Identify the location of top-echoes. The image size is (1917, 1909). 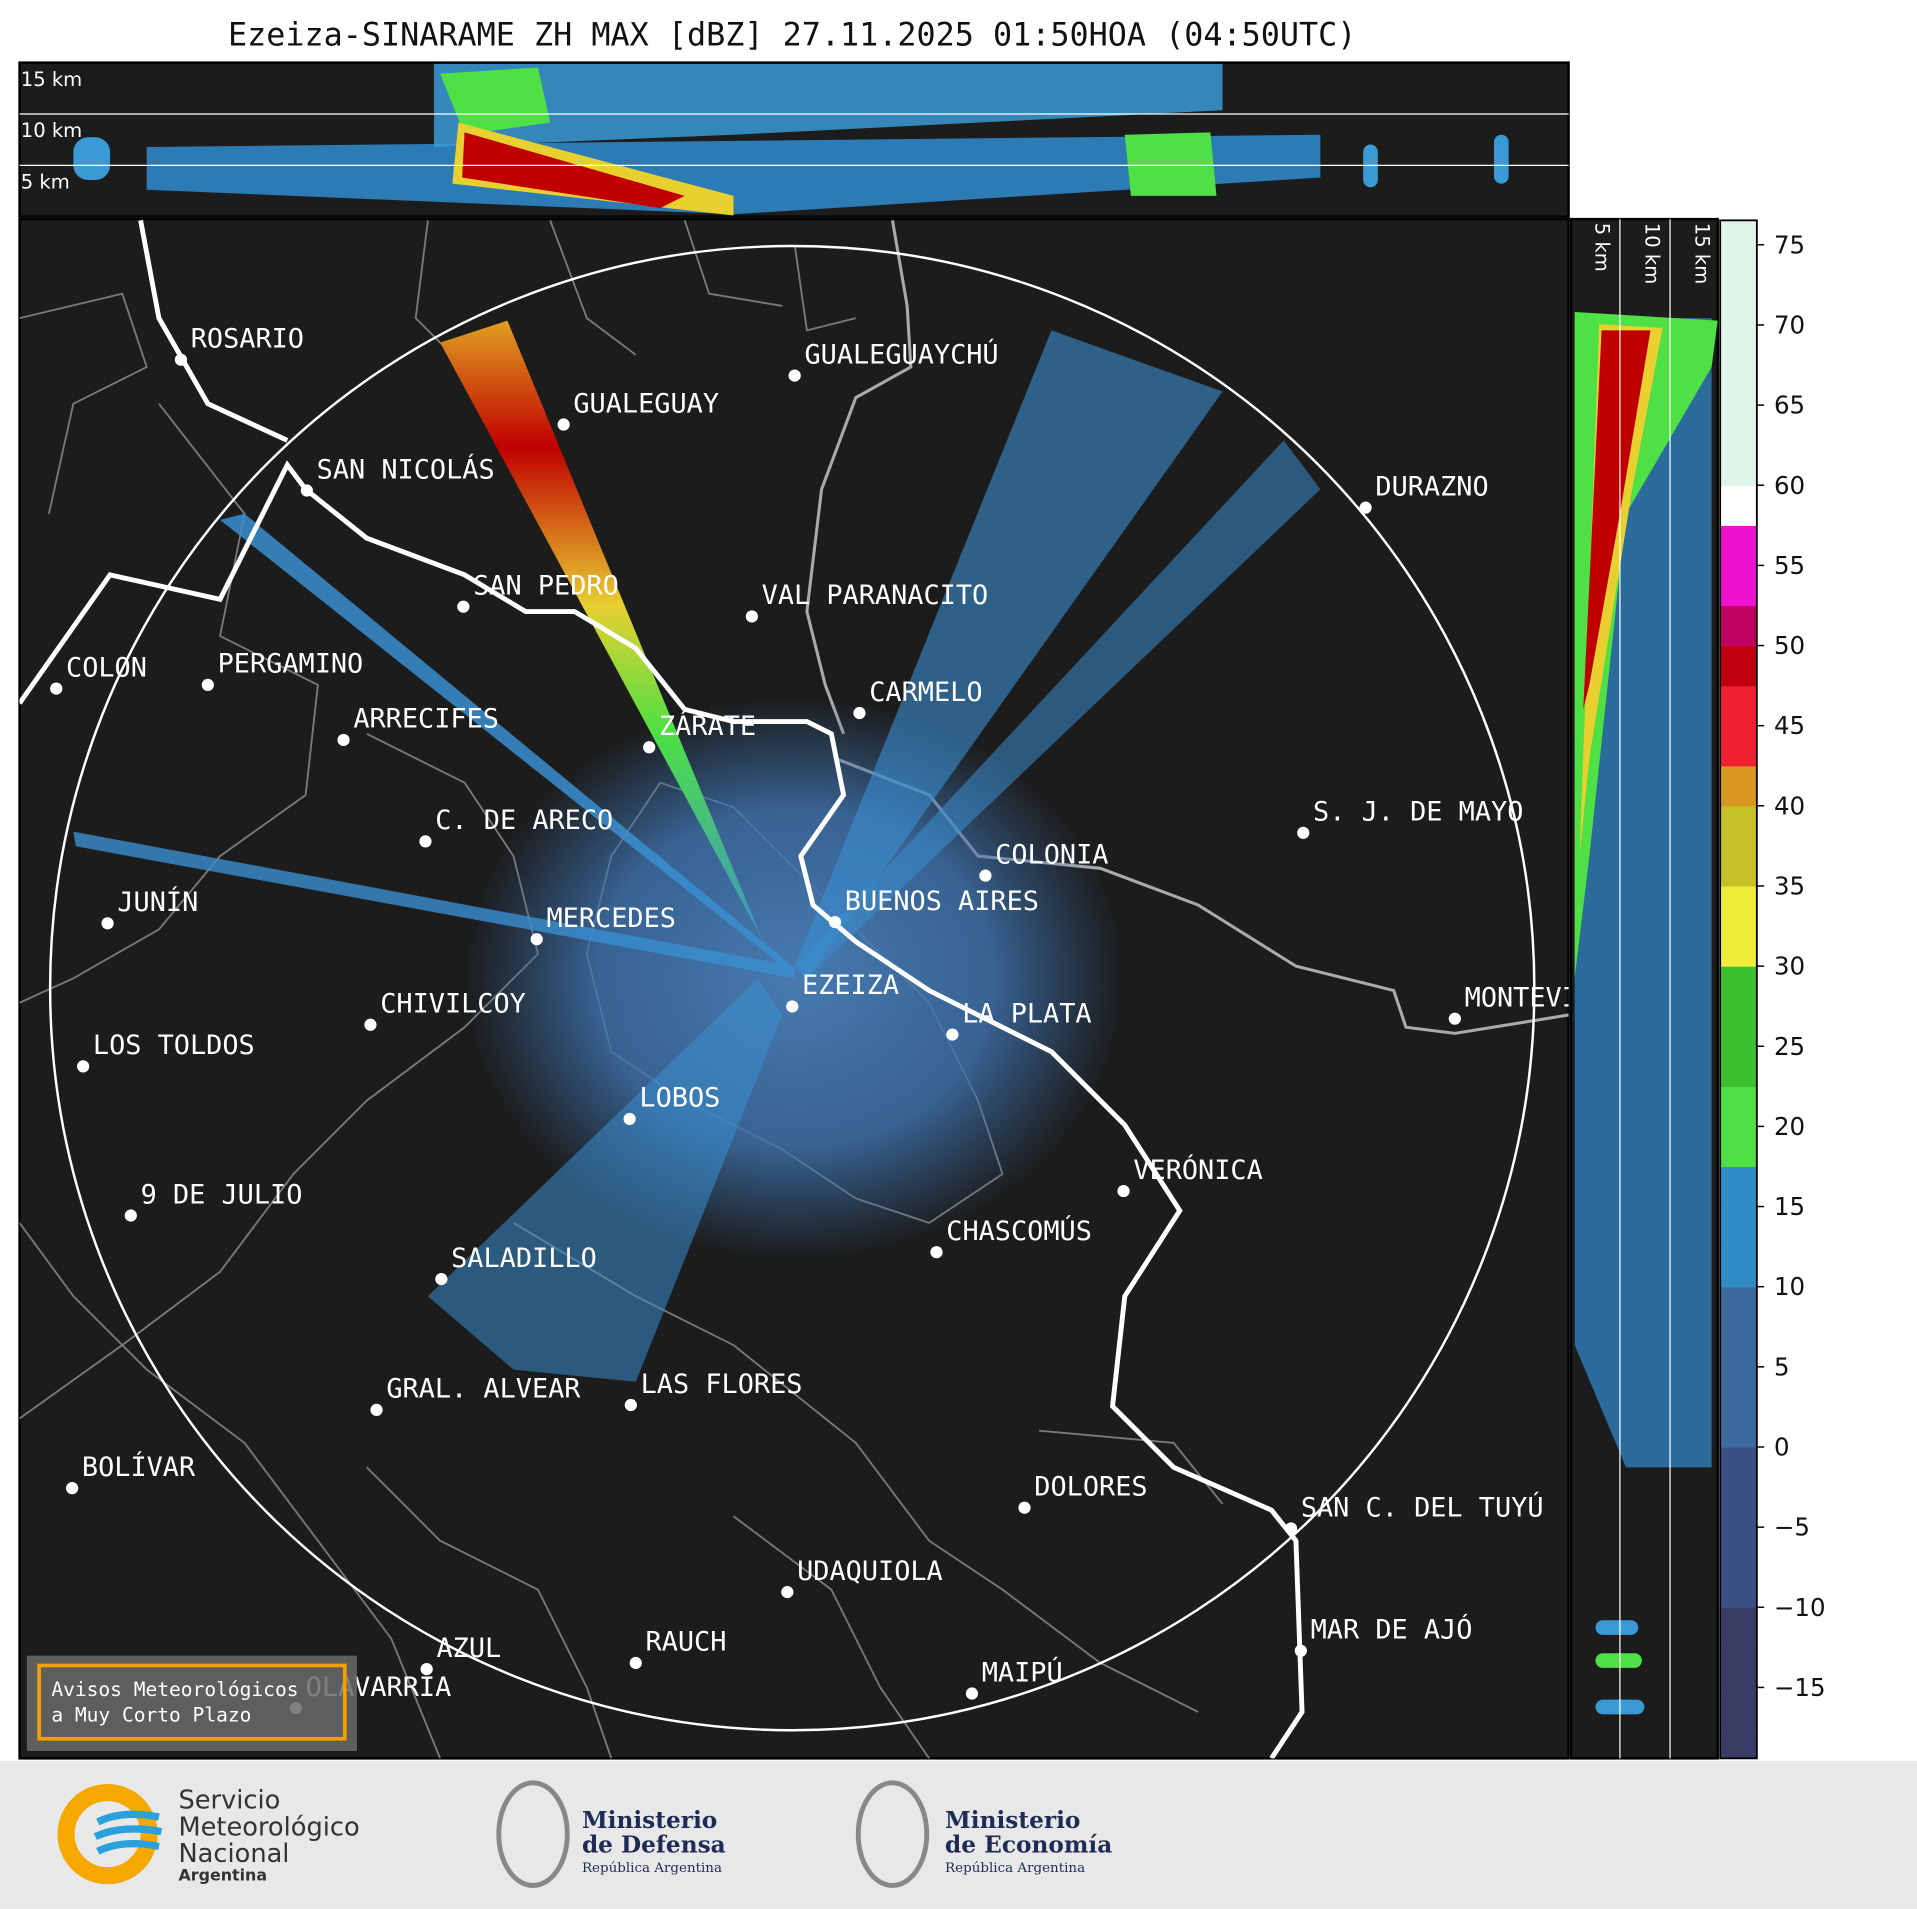
(791, 139).